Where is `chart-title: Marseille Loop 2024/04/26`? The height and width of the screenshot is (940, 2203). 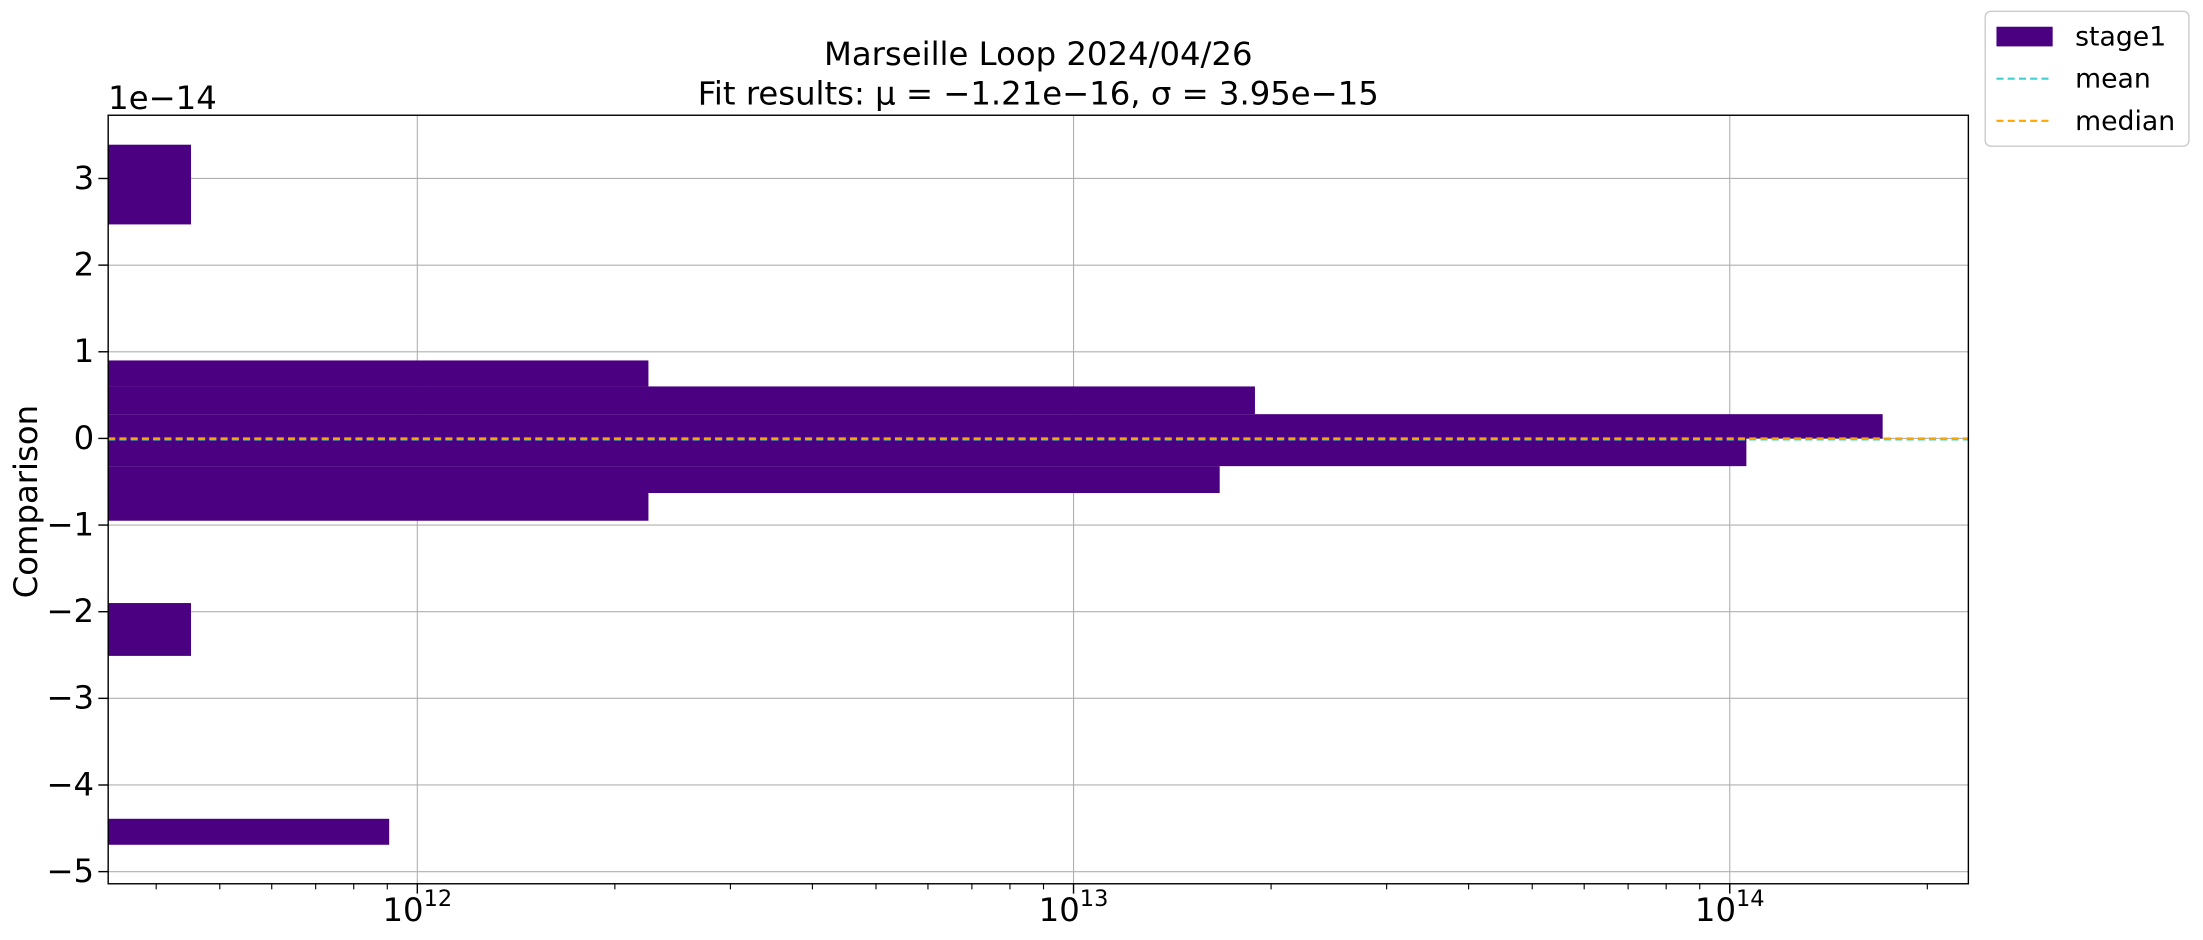
chart-title: Marseille Loop 2024/04/26 is located at coordinates (1038, 54).